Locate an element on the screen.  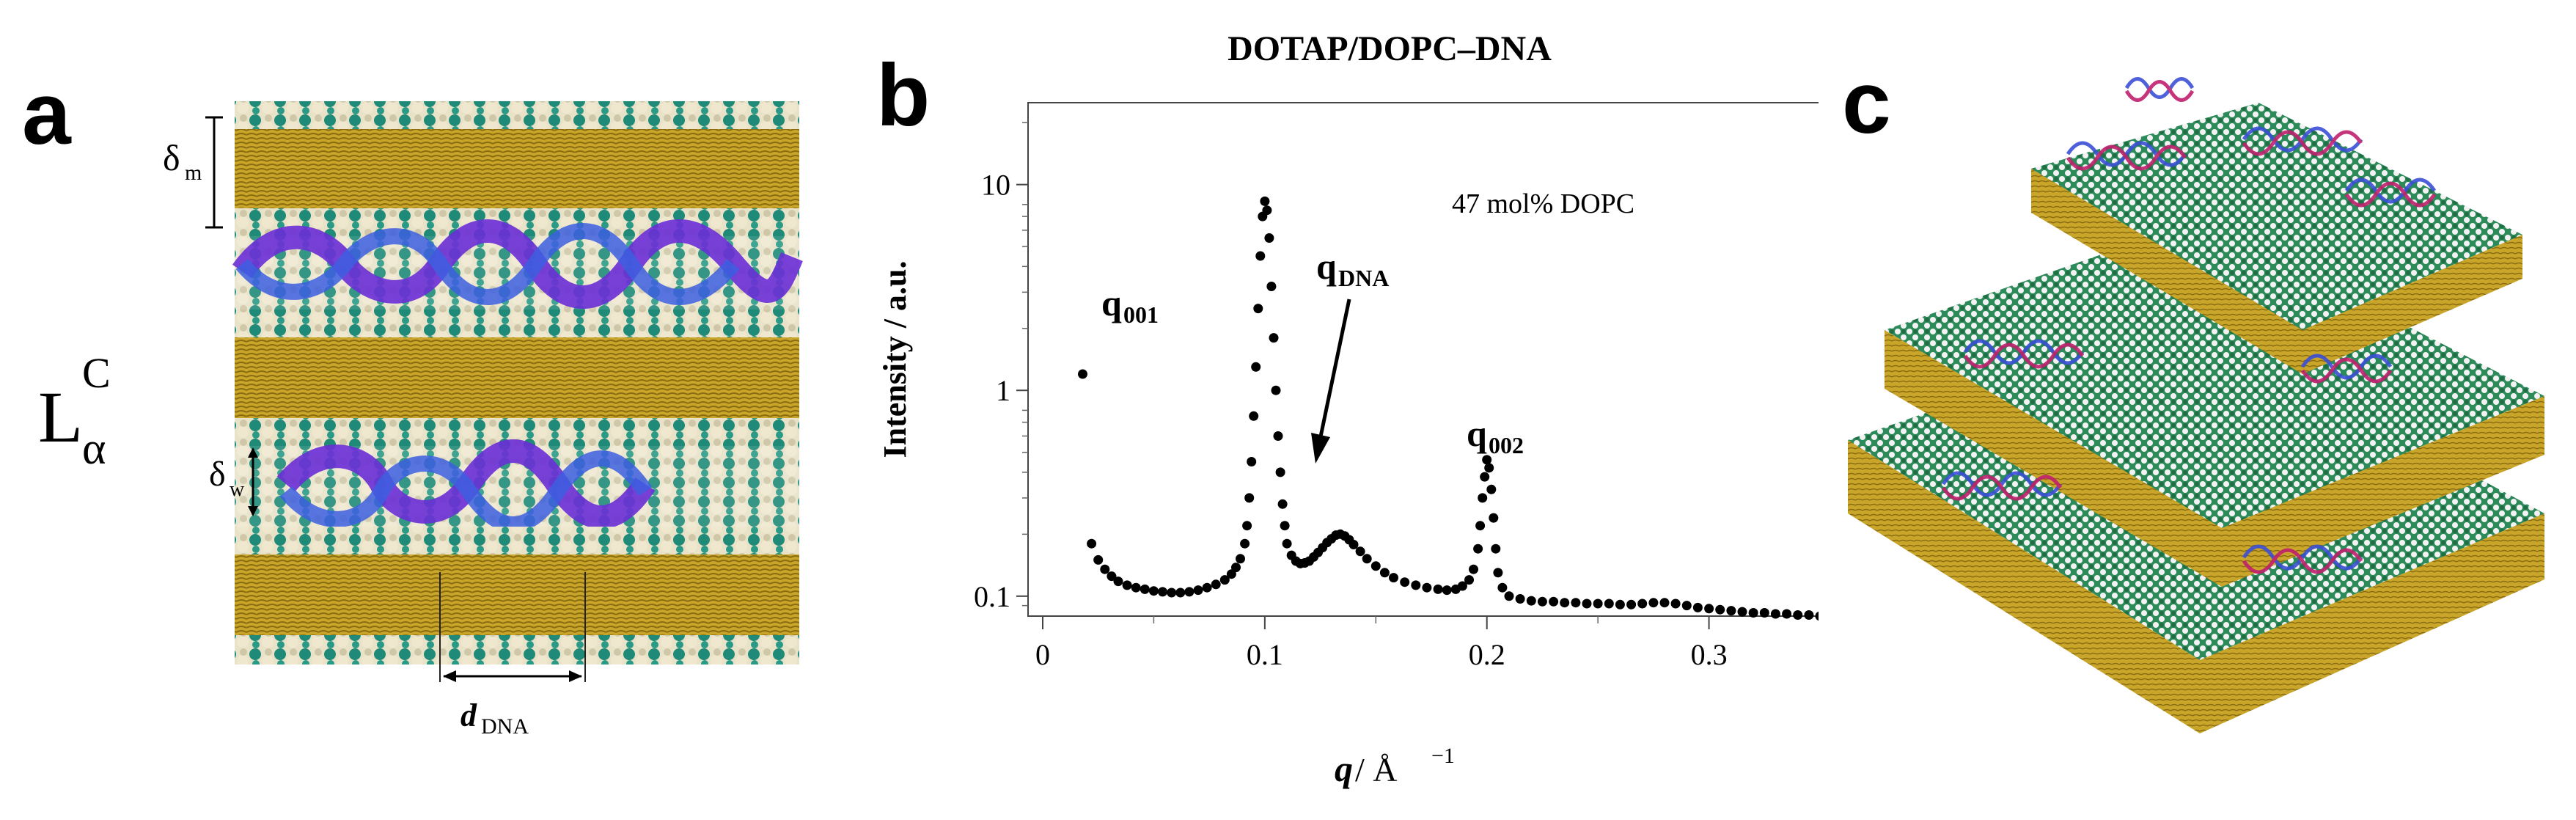
peak-label-q002: q 002 is located at coordinates (1495, 436).